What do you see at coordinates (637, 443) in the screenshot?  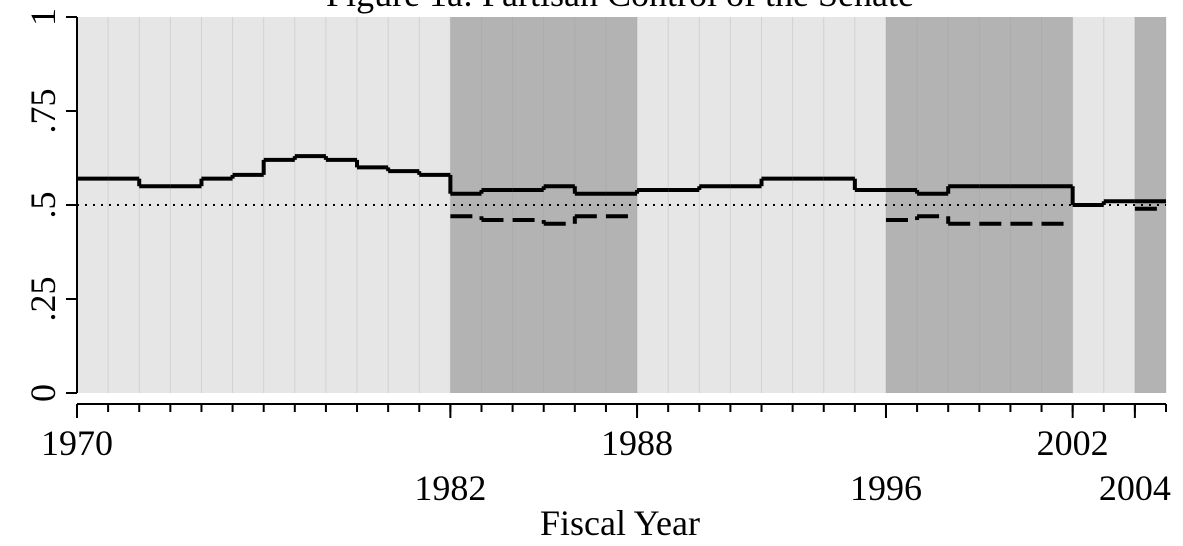 I see `x-tick-label: 1988` at bounding box center [637, 443].